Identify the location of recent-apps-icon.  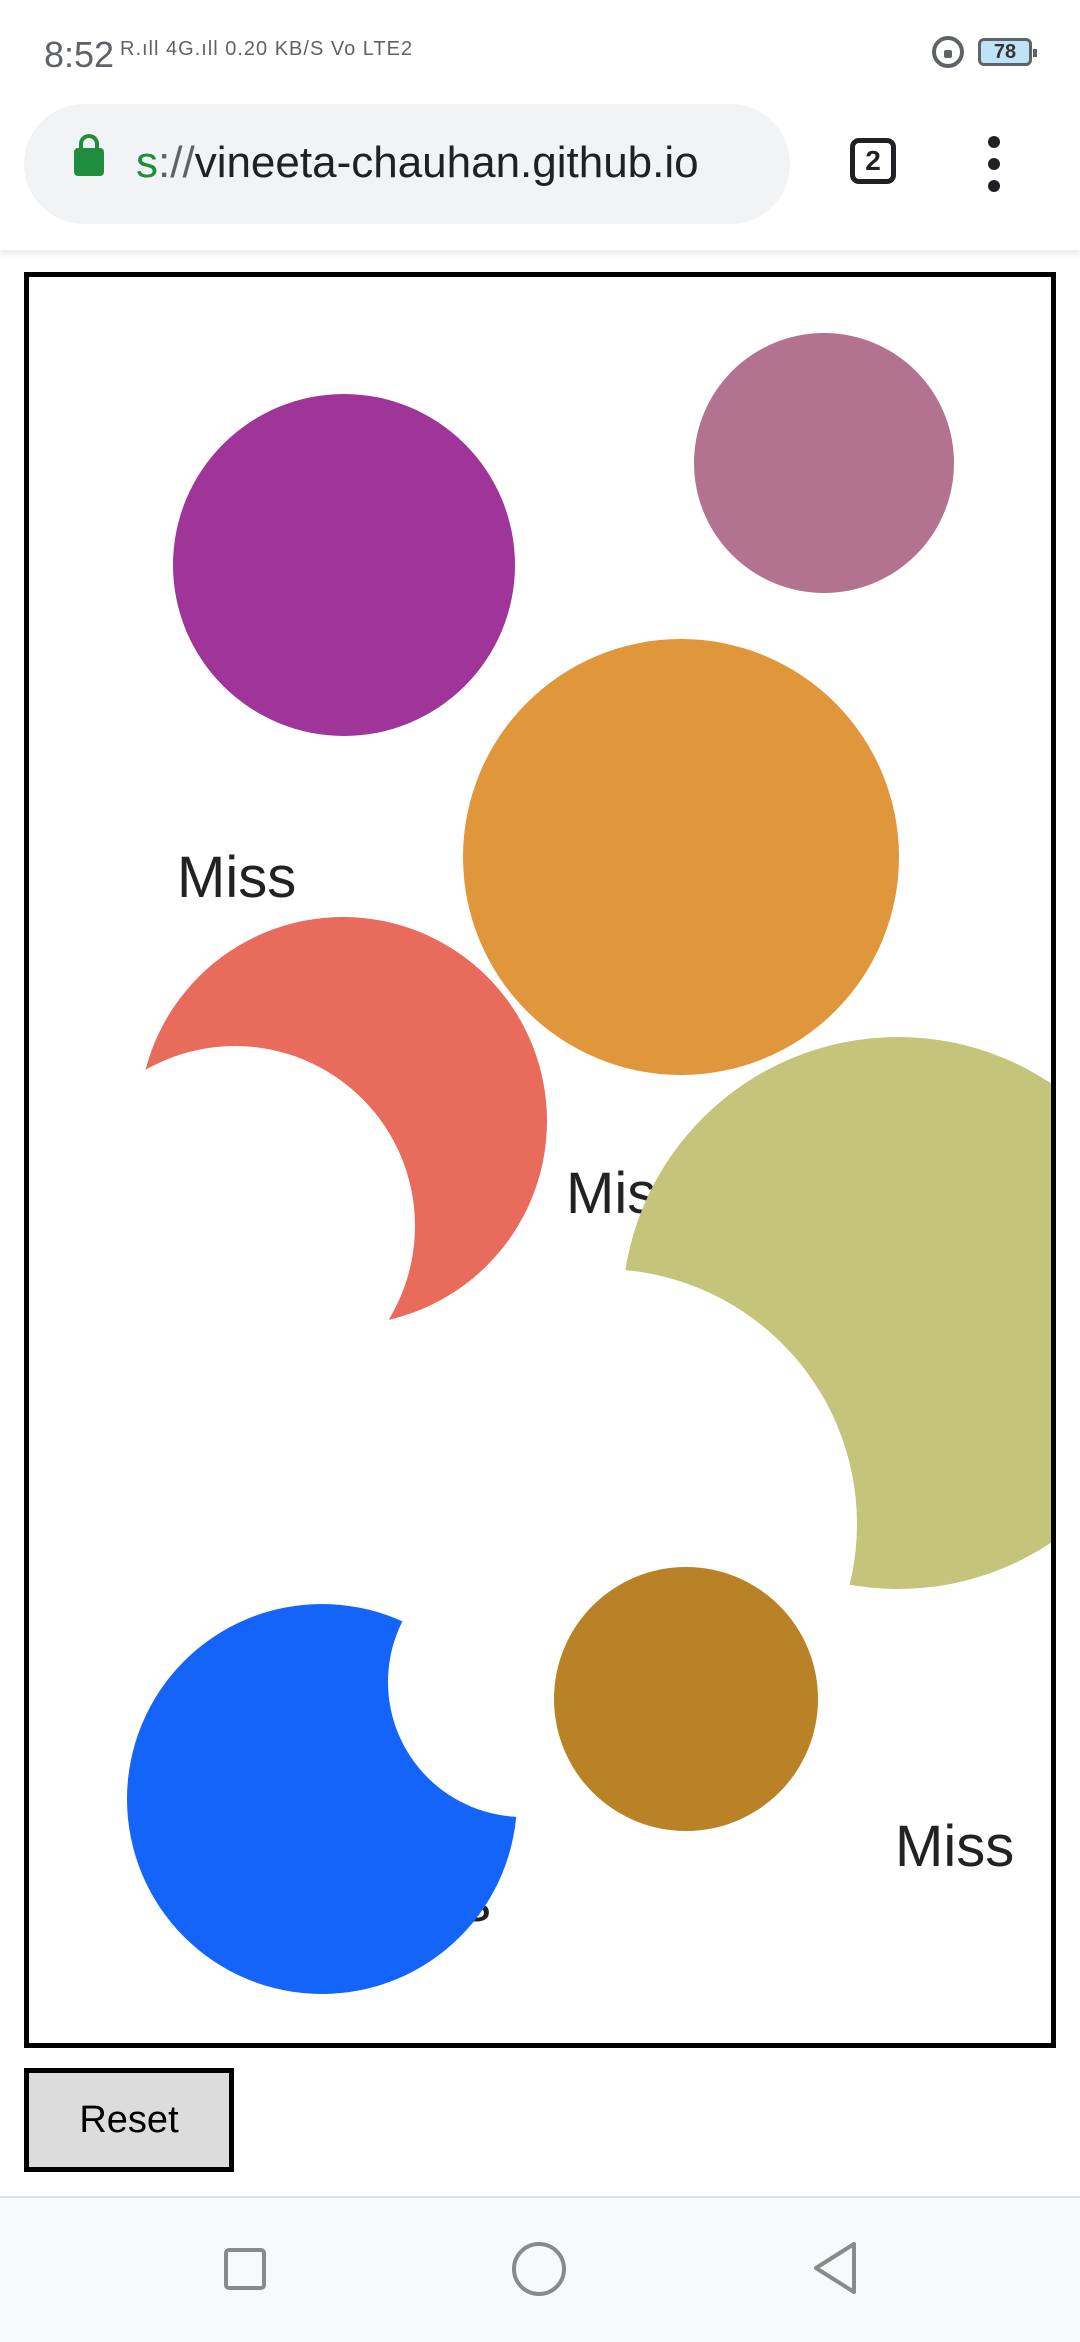
(245, 2269).